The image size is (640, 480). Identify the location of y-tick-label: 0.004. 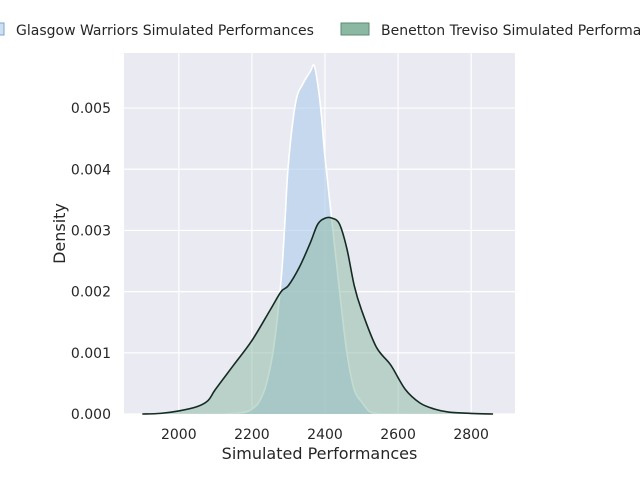
(91, 170).